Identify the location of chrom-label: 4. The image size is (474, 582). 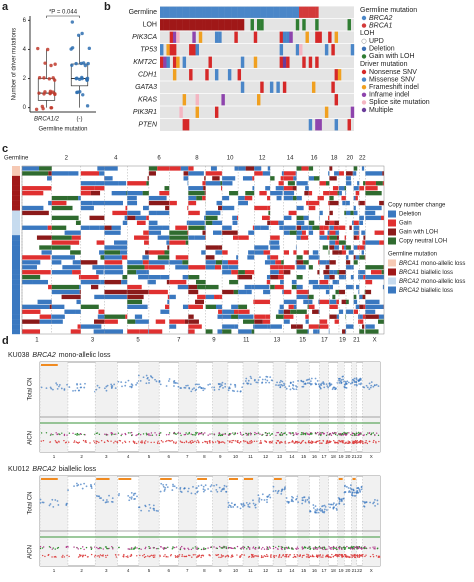
(128, 570).